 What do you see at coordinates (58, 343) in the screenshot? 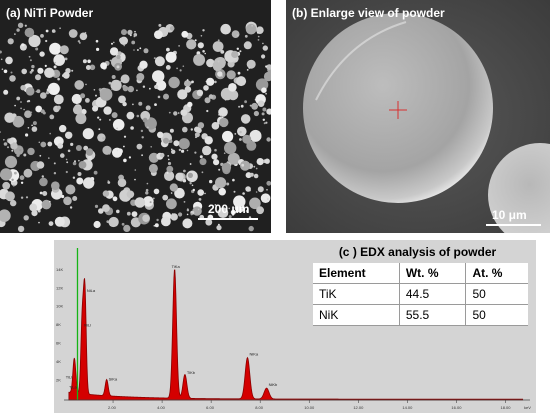
I see `y-tick-label: 6K` at bounding box center [58, 343].